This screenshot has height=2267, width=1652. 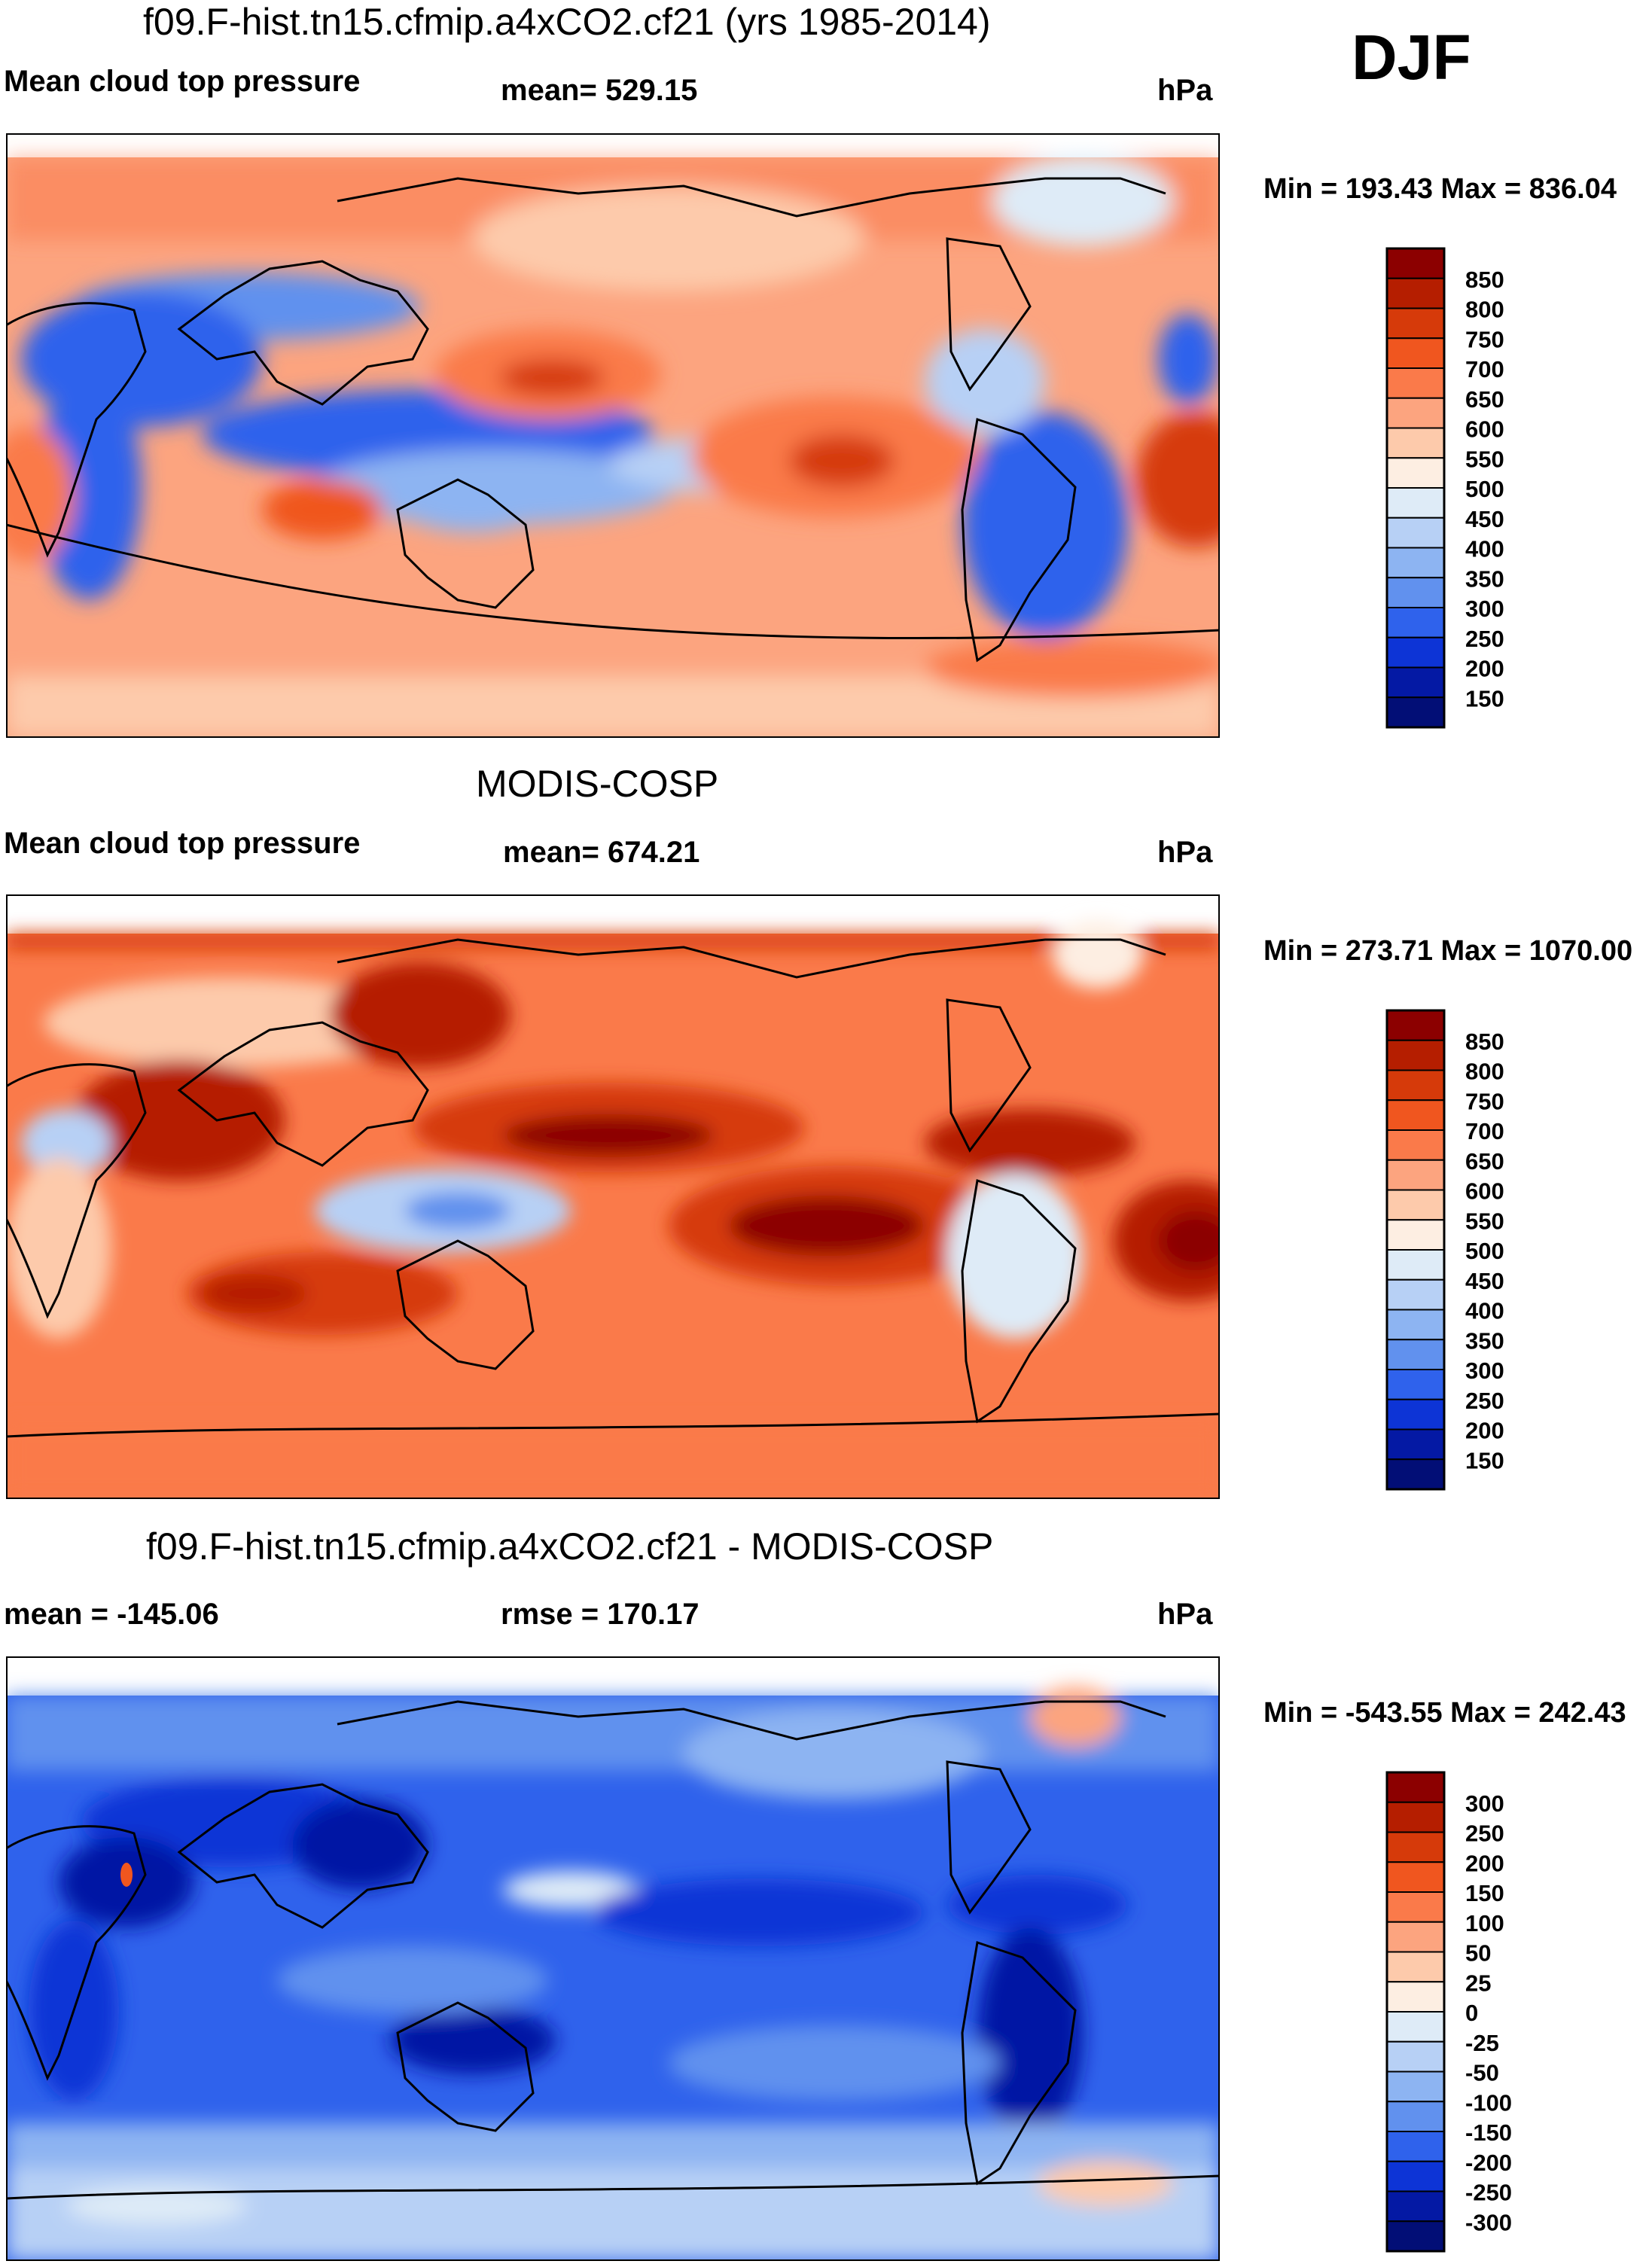 What do you see at coordinates (1185, 852) in the screenshot?
I see `panel-2-units-label: hPa` at bounding box center [1185, 852].